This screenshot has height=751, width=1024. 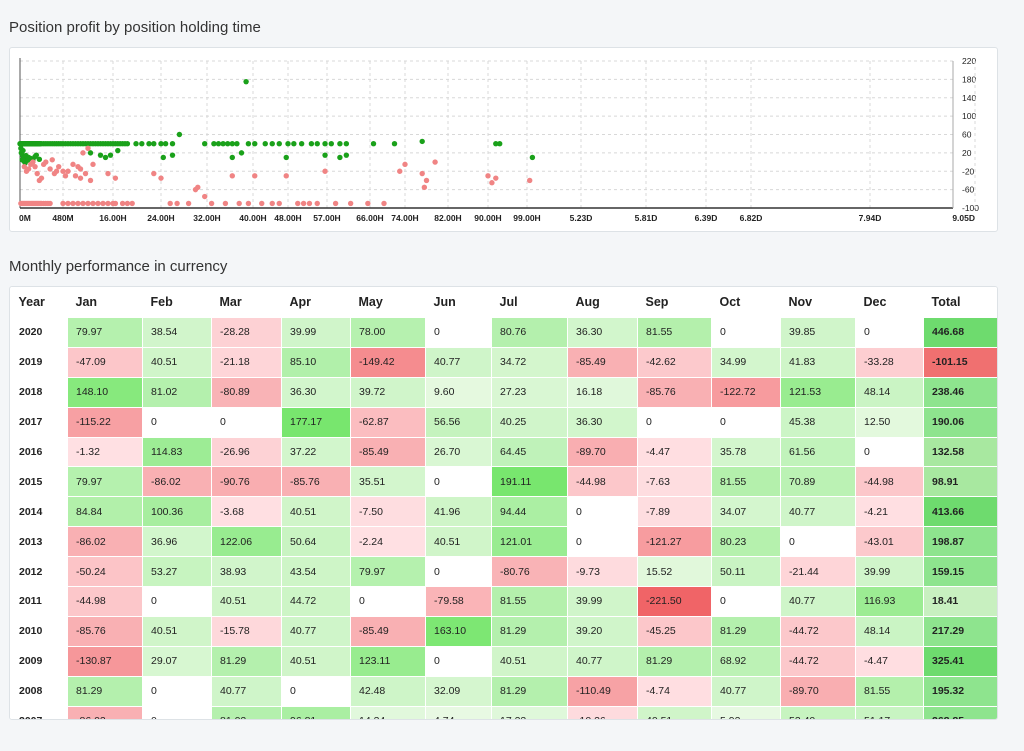 What do you see at coordinates (105, 661) in the screenshot?
I see `month-cell: -130.87` at bounding box center [105, 661].